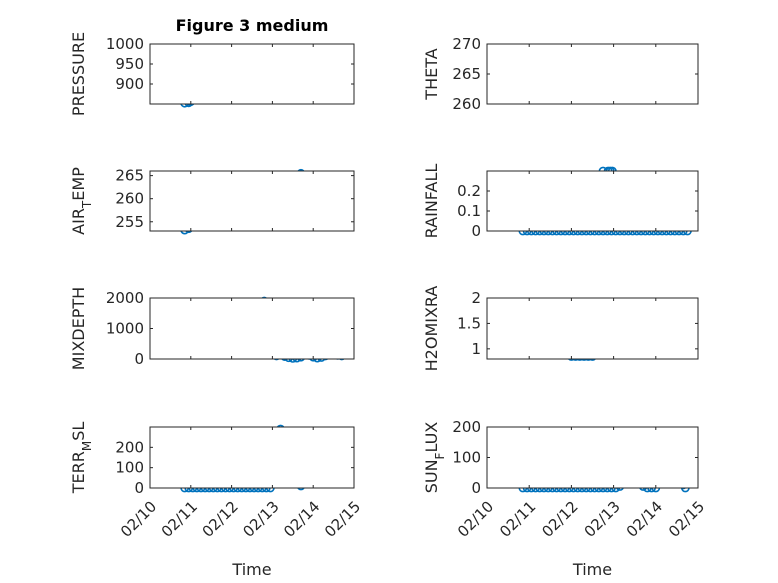  I want to click on y-axis-label: AIRTEMP, so click(81, 201).